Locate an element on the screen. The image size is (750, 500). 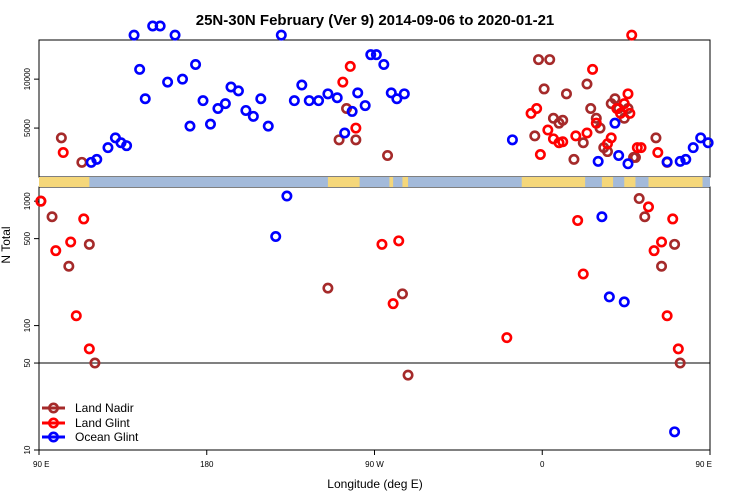
lower-y-tick-label: 1000 is located at coordinates (27, 201).